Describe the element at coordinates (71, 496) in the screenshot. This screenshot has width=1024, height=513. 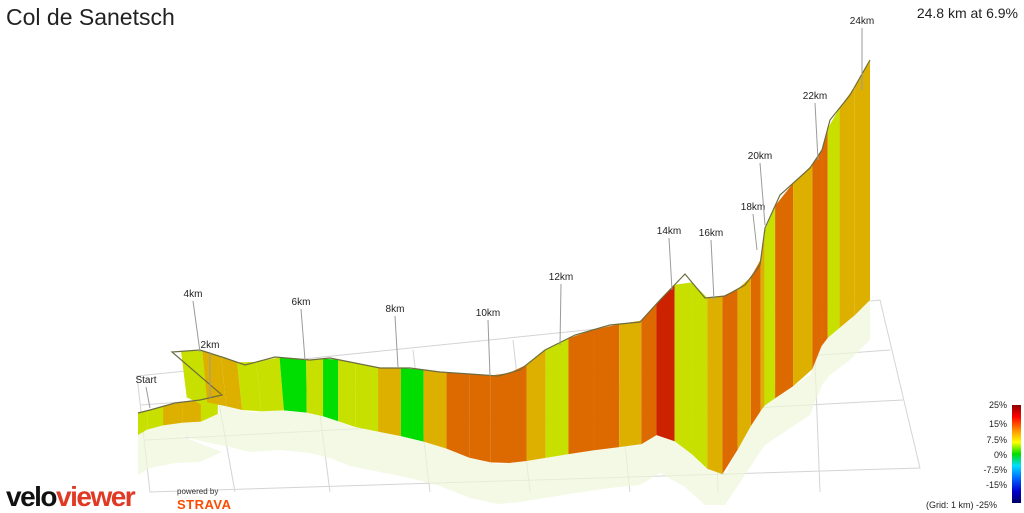
I see `veloviewer-logo: veloviewer` at that location.